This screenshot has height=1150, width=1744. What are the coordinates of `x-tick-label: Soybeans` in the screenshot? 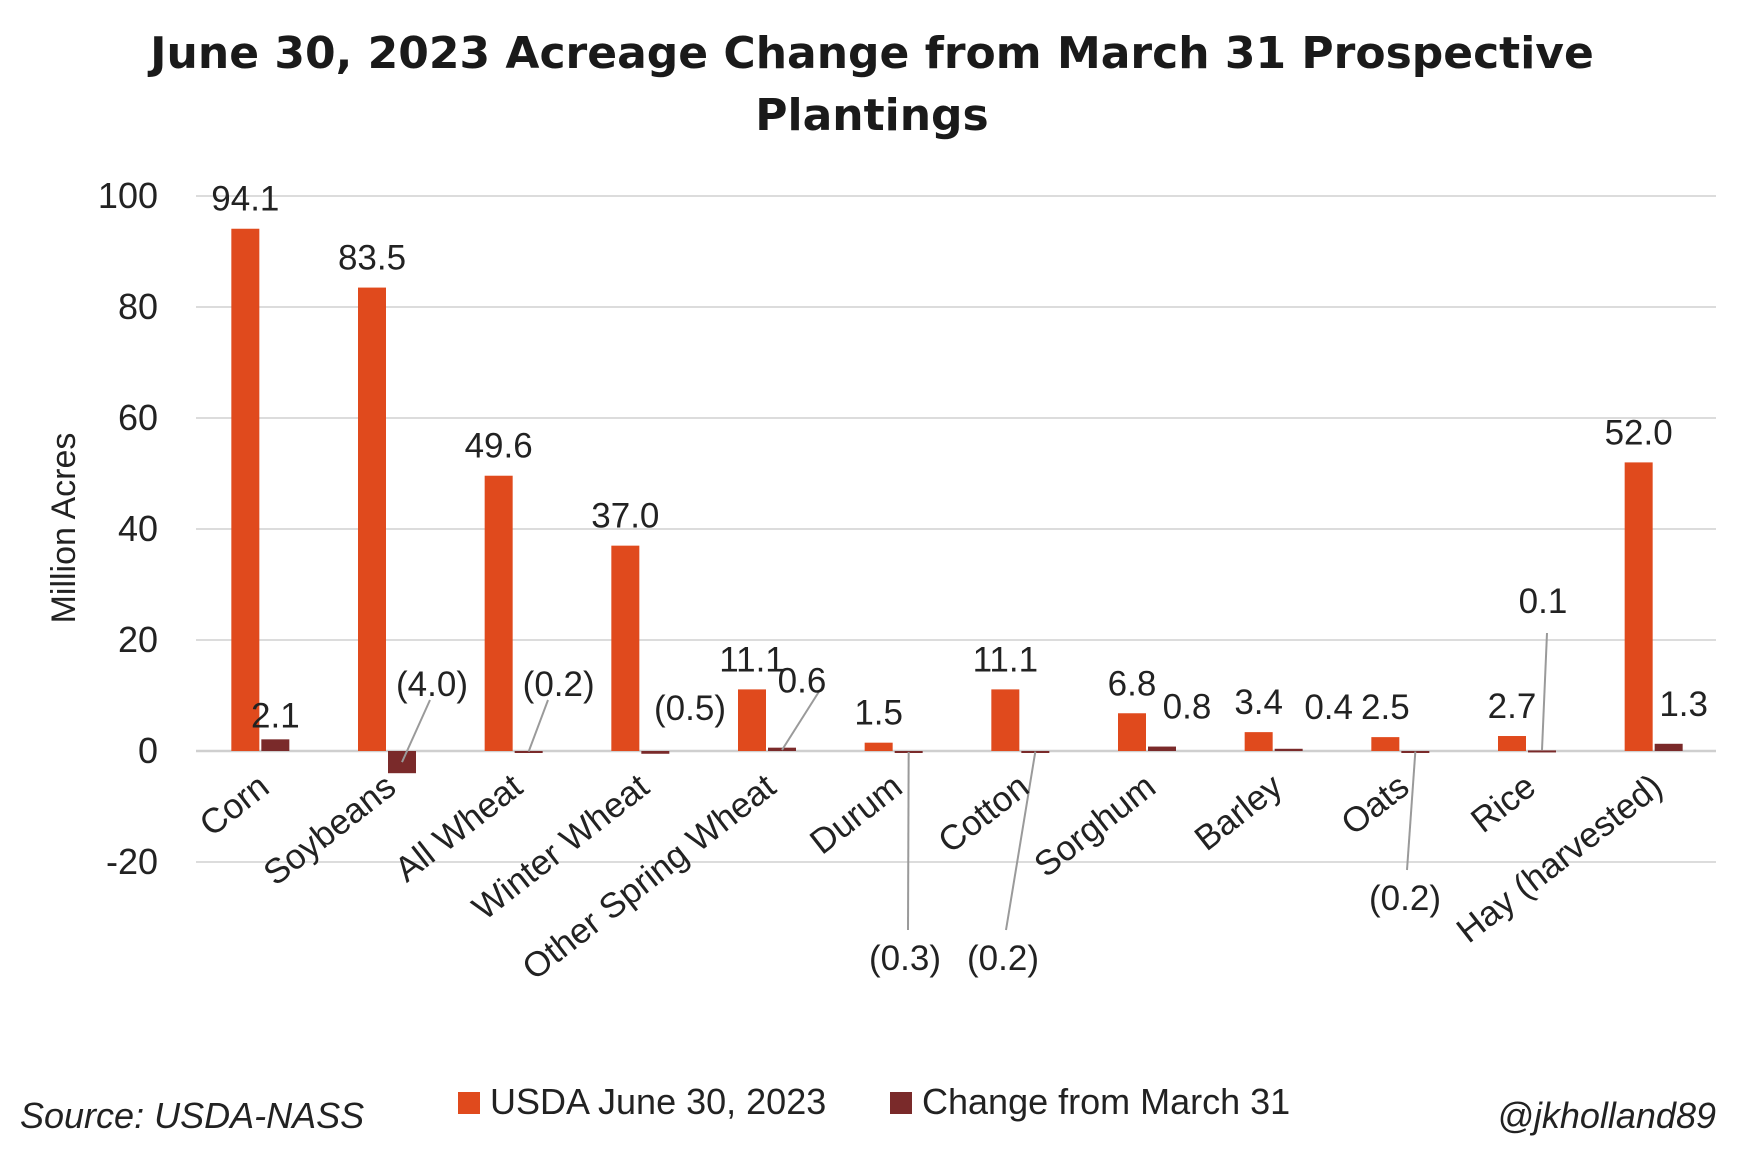 It's located at (329, 830).